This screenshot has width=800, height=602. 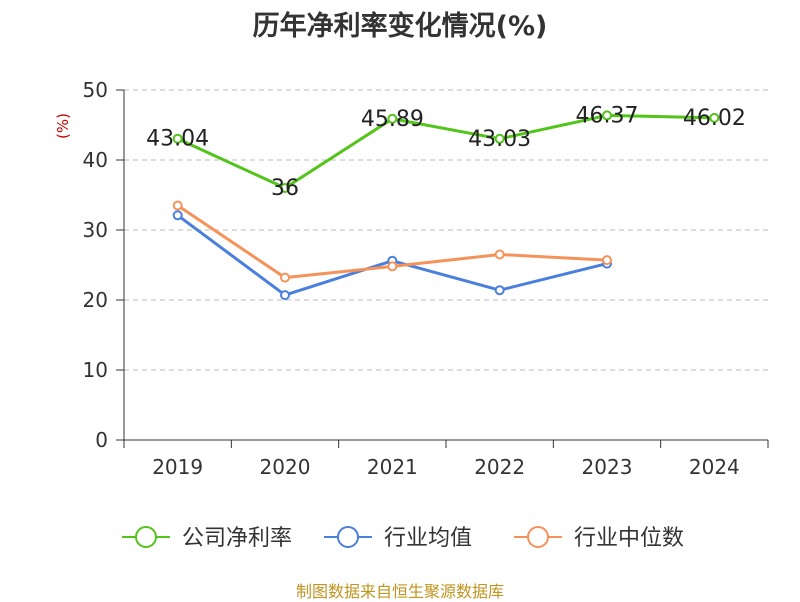 What do you see at coordinates (714, 467) in the screenshot?
I see `x-tick-label: 2024` at bounding box center [714, 467].